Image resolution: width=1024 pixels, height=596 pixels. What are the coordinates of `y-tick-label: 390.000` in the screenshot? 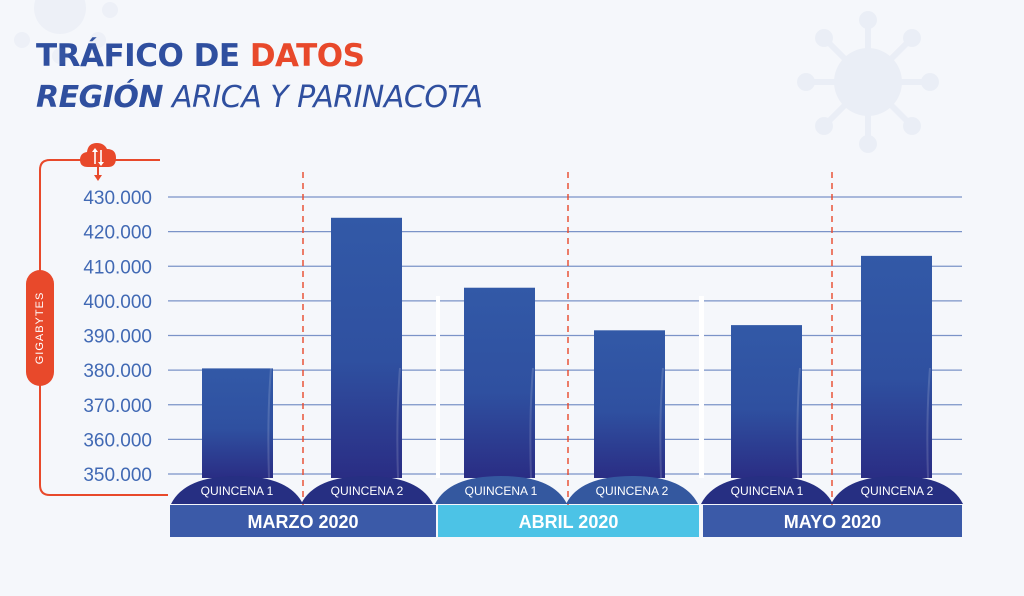 It's located at (117, 337).